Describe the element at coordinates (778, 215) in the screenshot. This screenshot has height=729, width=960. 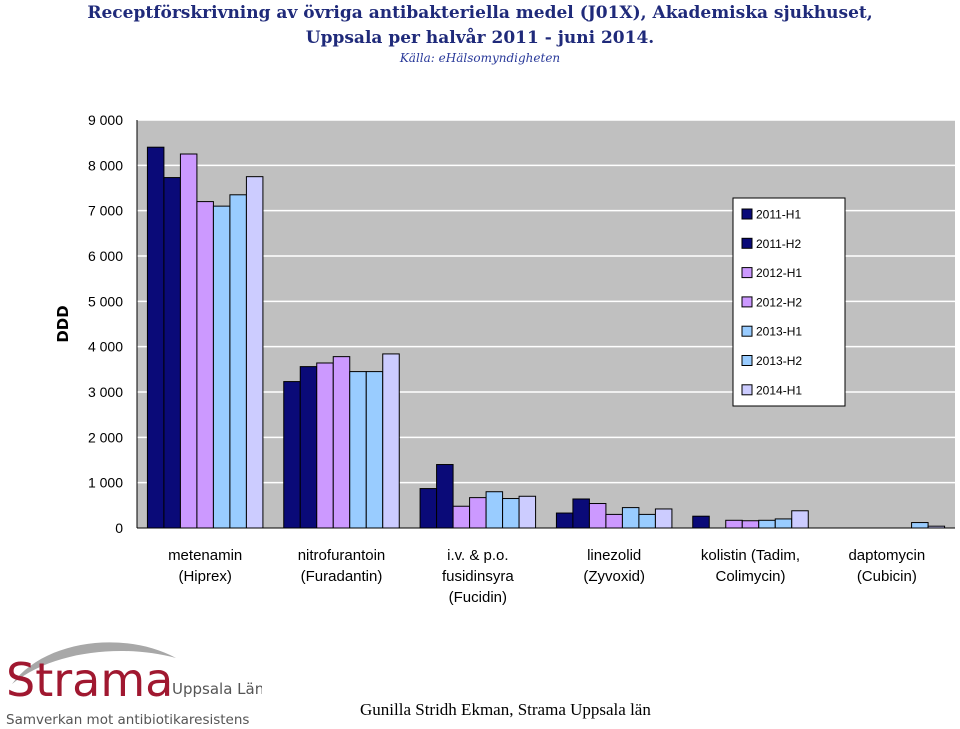
I see `legend-label: 2011-H1` at that location.